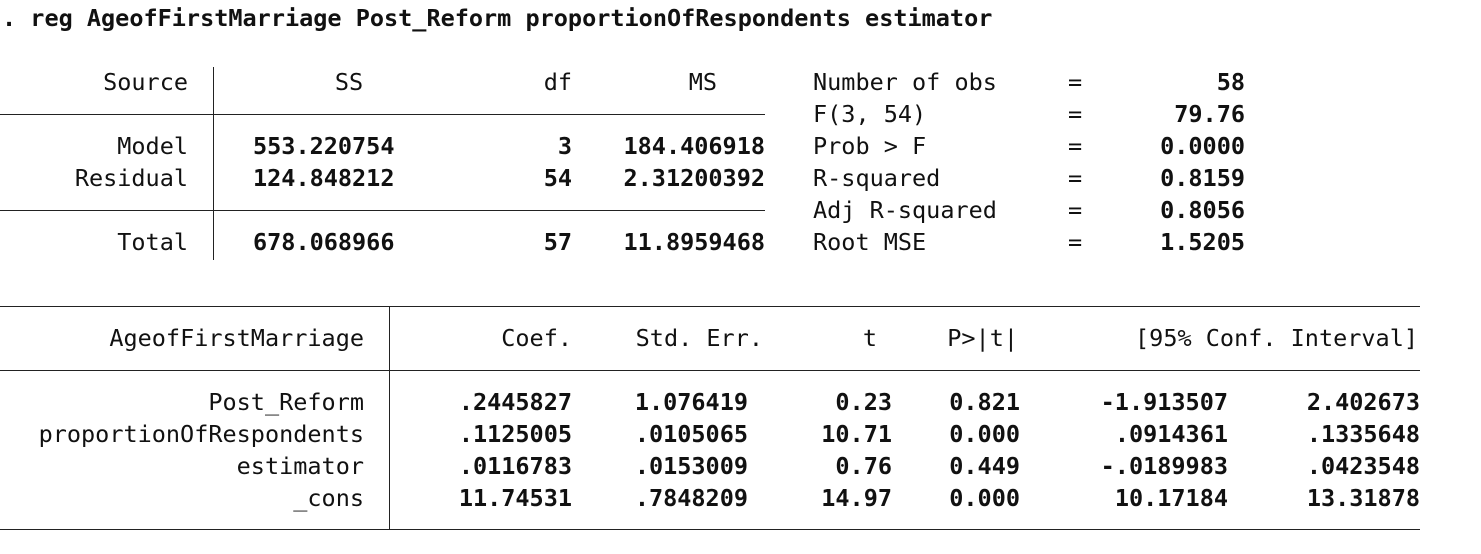  Describe the element at coordinates (877, 178) in the screenshot. I see `stat-label: R-squared` at that location.